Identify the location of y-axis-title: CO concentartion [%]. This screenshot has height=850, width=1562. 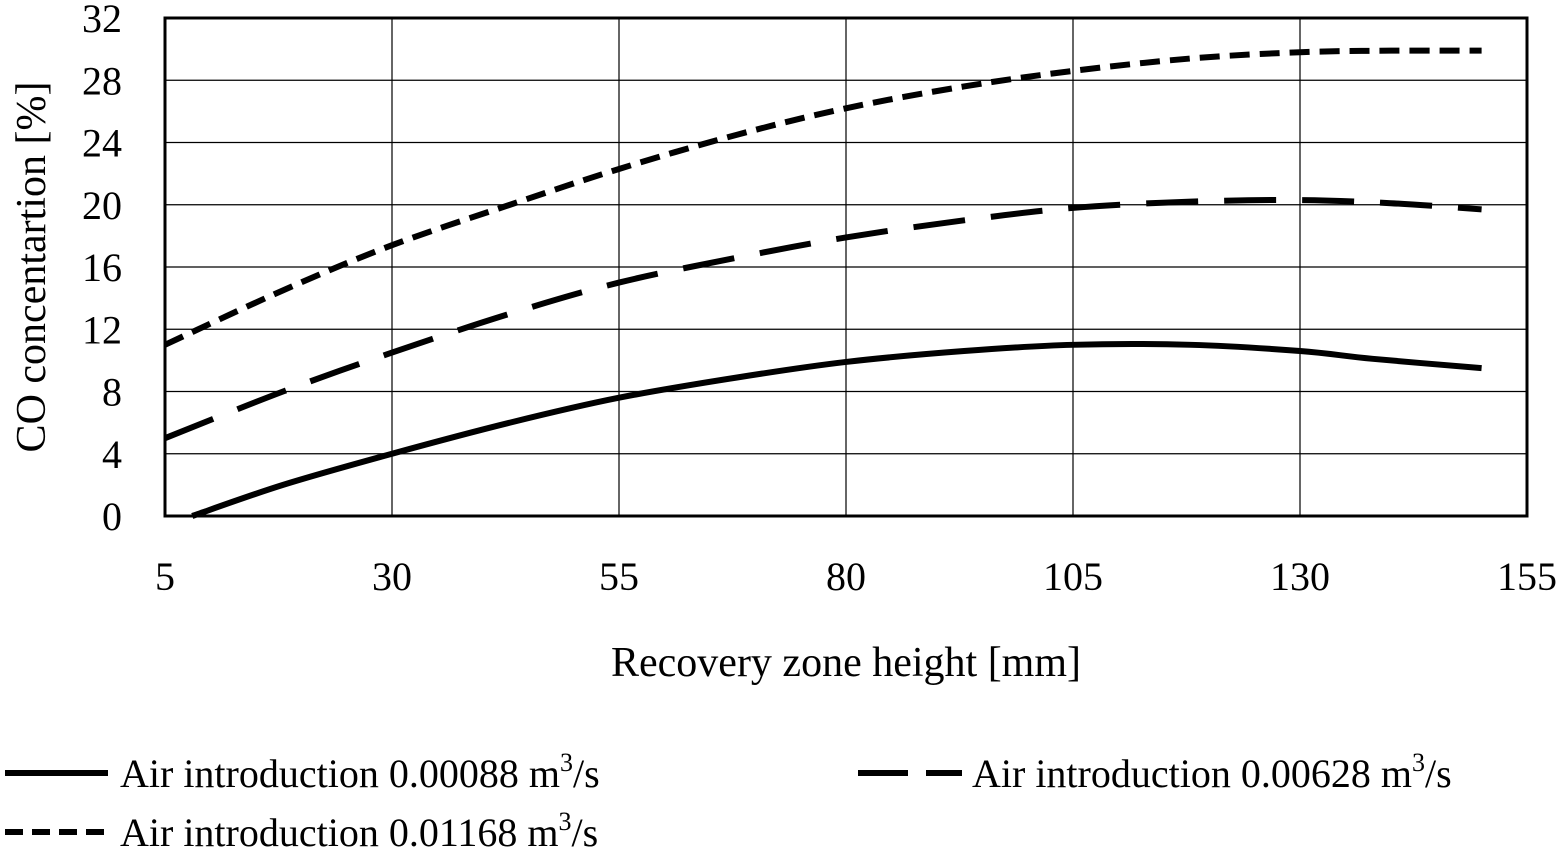
(32, 267).